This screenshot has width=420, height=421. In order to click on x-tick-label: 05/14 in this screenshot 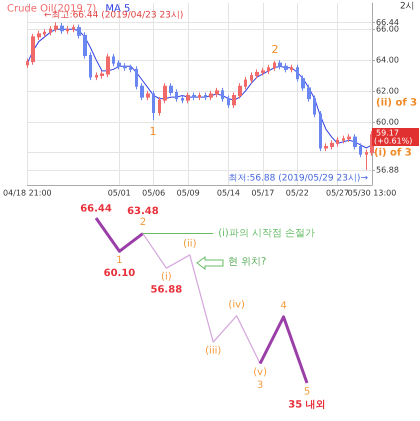, I will do `click(228, 193)`.